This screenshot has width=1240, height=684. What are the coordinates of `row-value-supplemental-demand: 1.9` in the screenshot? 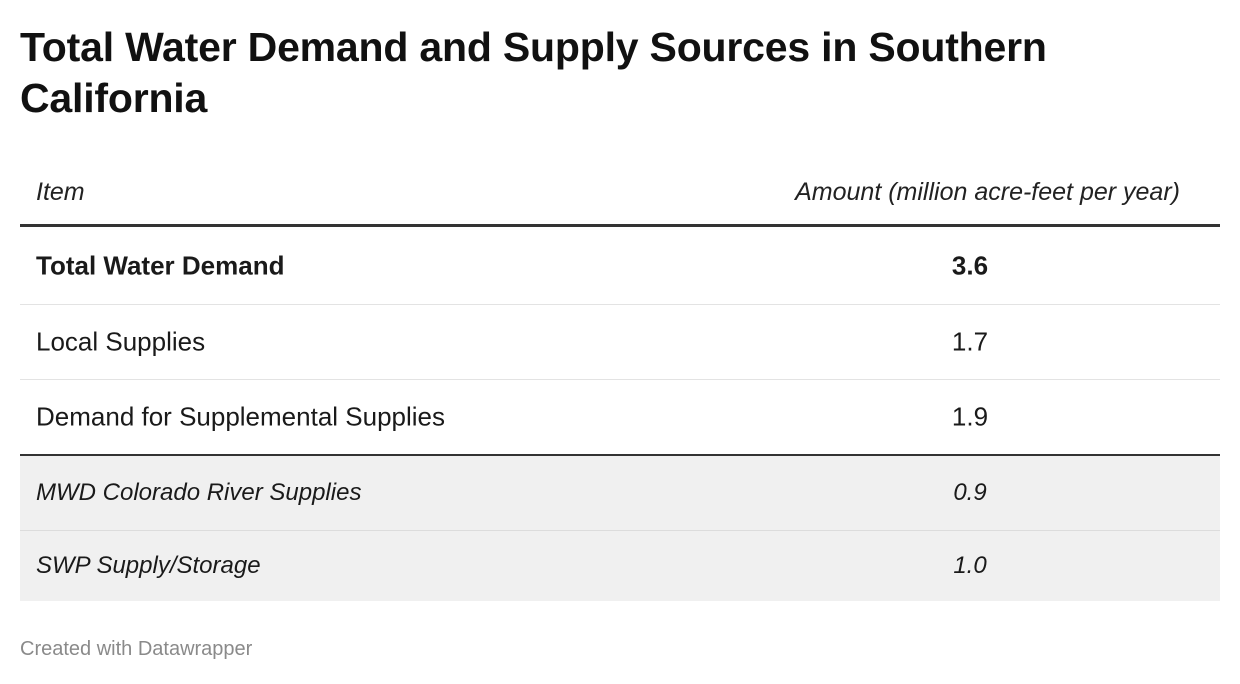 It's located at (970, 416).